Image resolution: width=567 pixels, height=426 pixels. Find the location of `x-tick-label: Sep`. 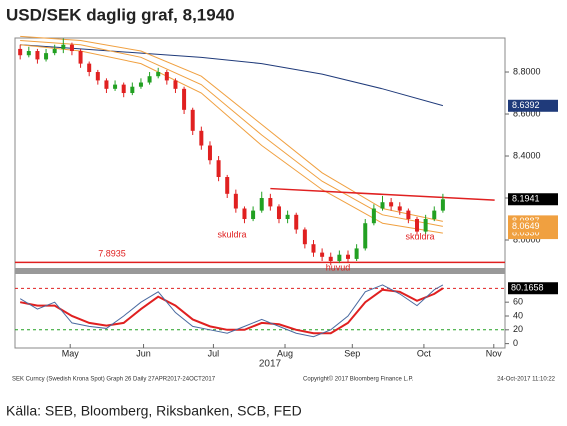

x-tick-label: Sep is located at coordinates (352, 353).